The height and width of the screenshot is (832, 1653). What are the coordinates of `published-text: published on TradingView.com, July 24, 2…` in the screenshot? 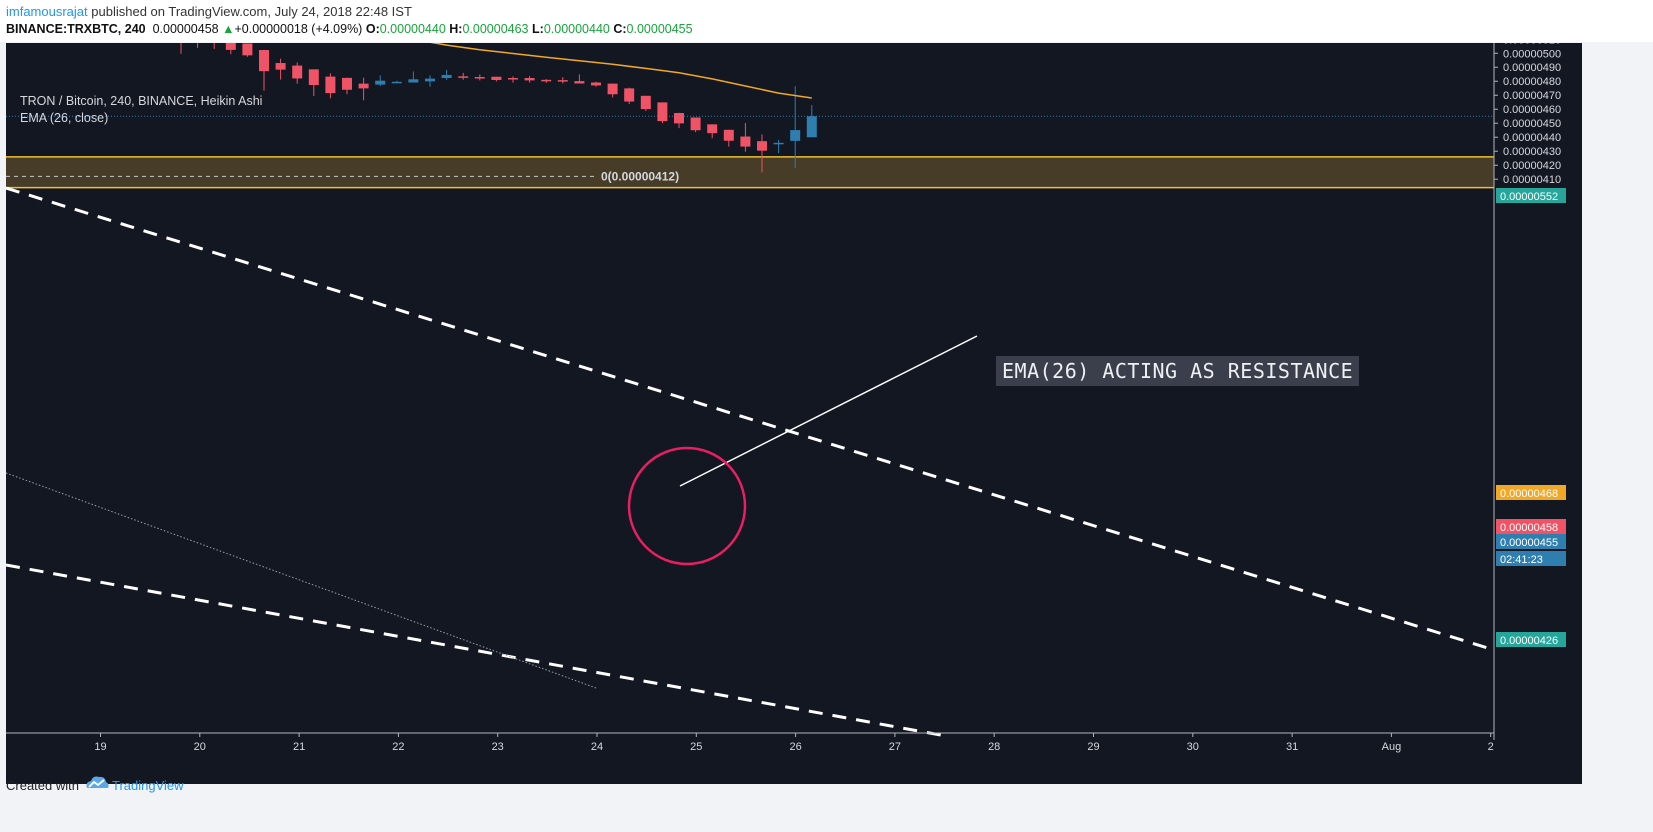 It's located at (251, 11).